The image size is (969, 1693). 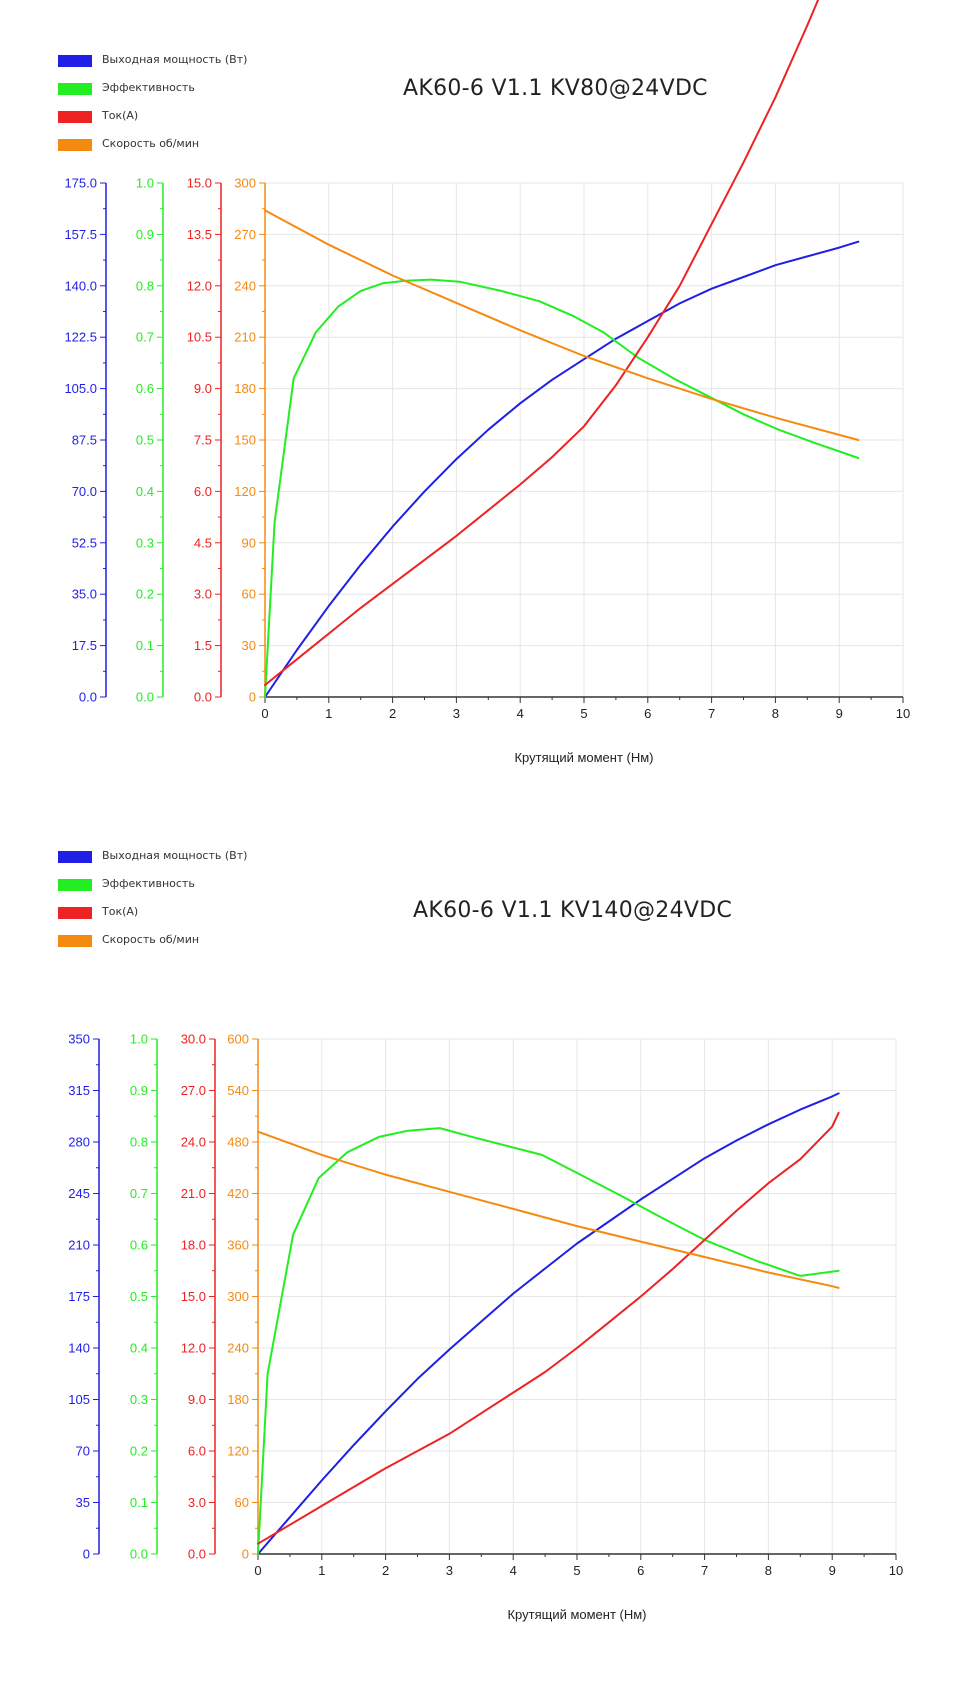 I want to click on y-tick-label-speed: 210, so click(x=245, y=337).